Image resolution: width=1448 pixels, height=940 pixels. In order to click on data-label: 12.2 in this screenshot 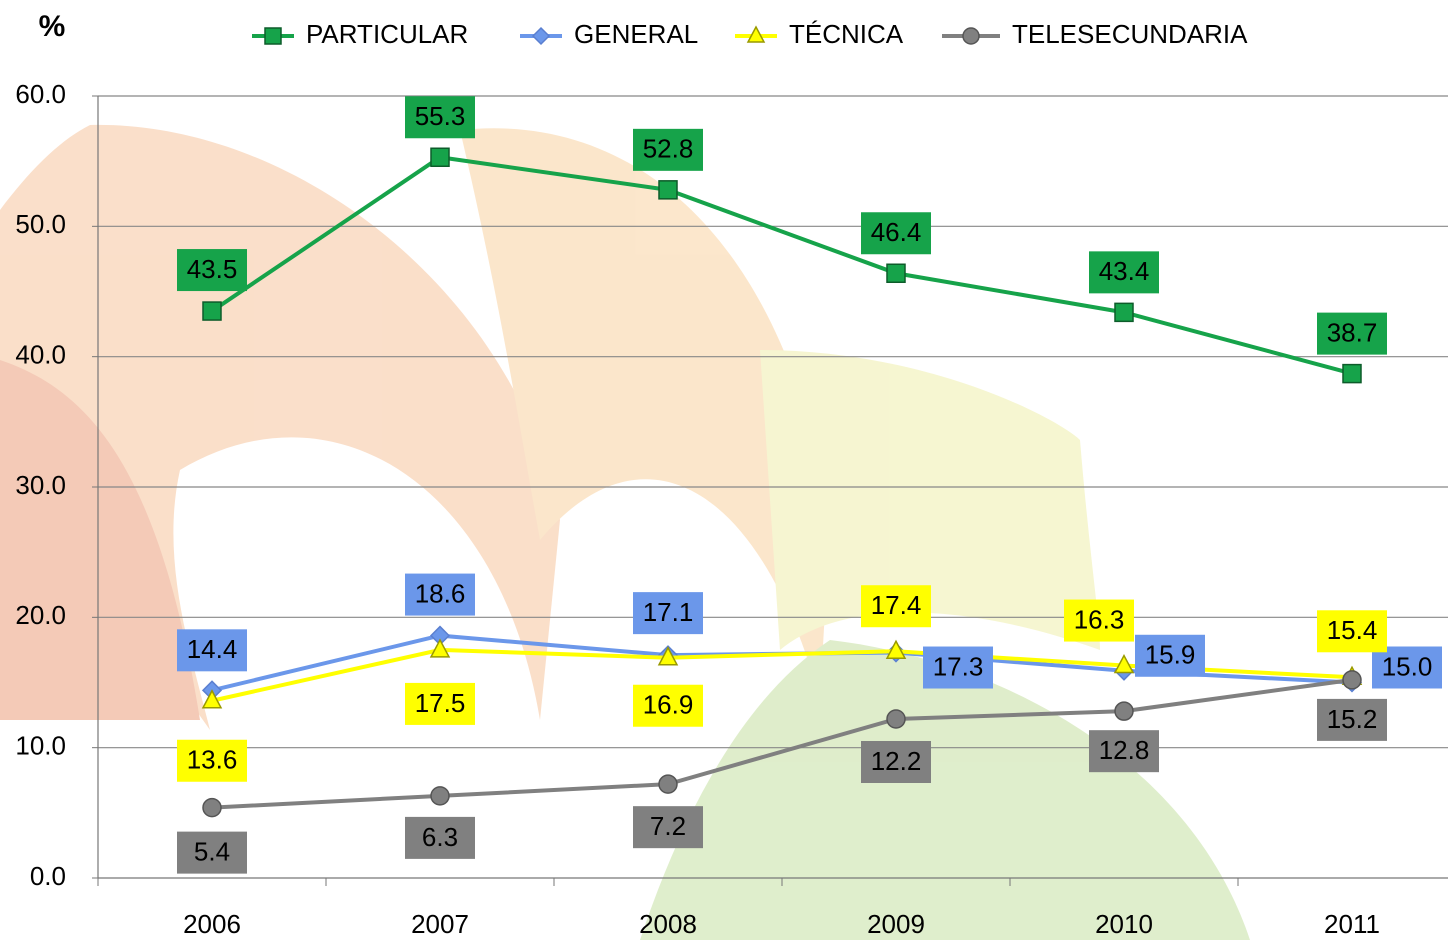, I will do `click(896, 761)`.